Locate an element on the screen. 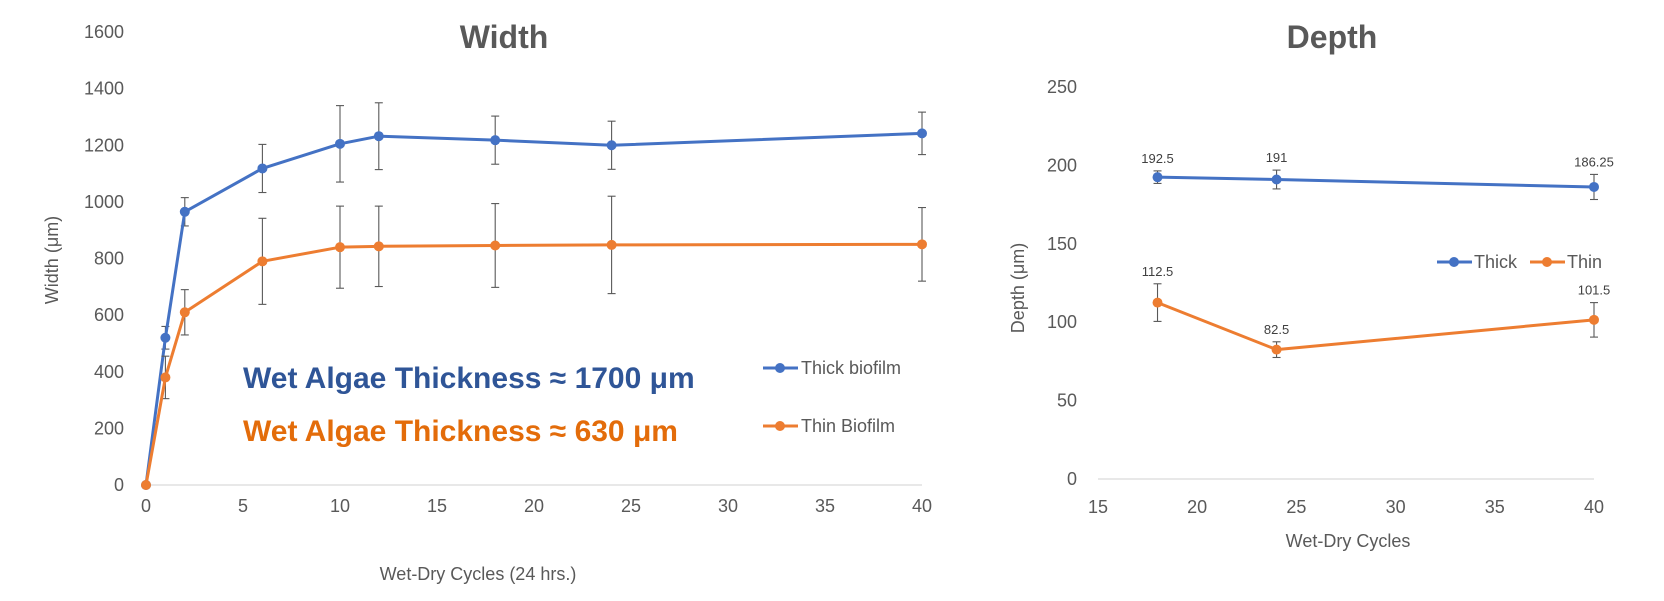 This screenshot has width=1664, height=601. legend-thin-biofilm-marker is located at coordinates (780, 426).